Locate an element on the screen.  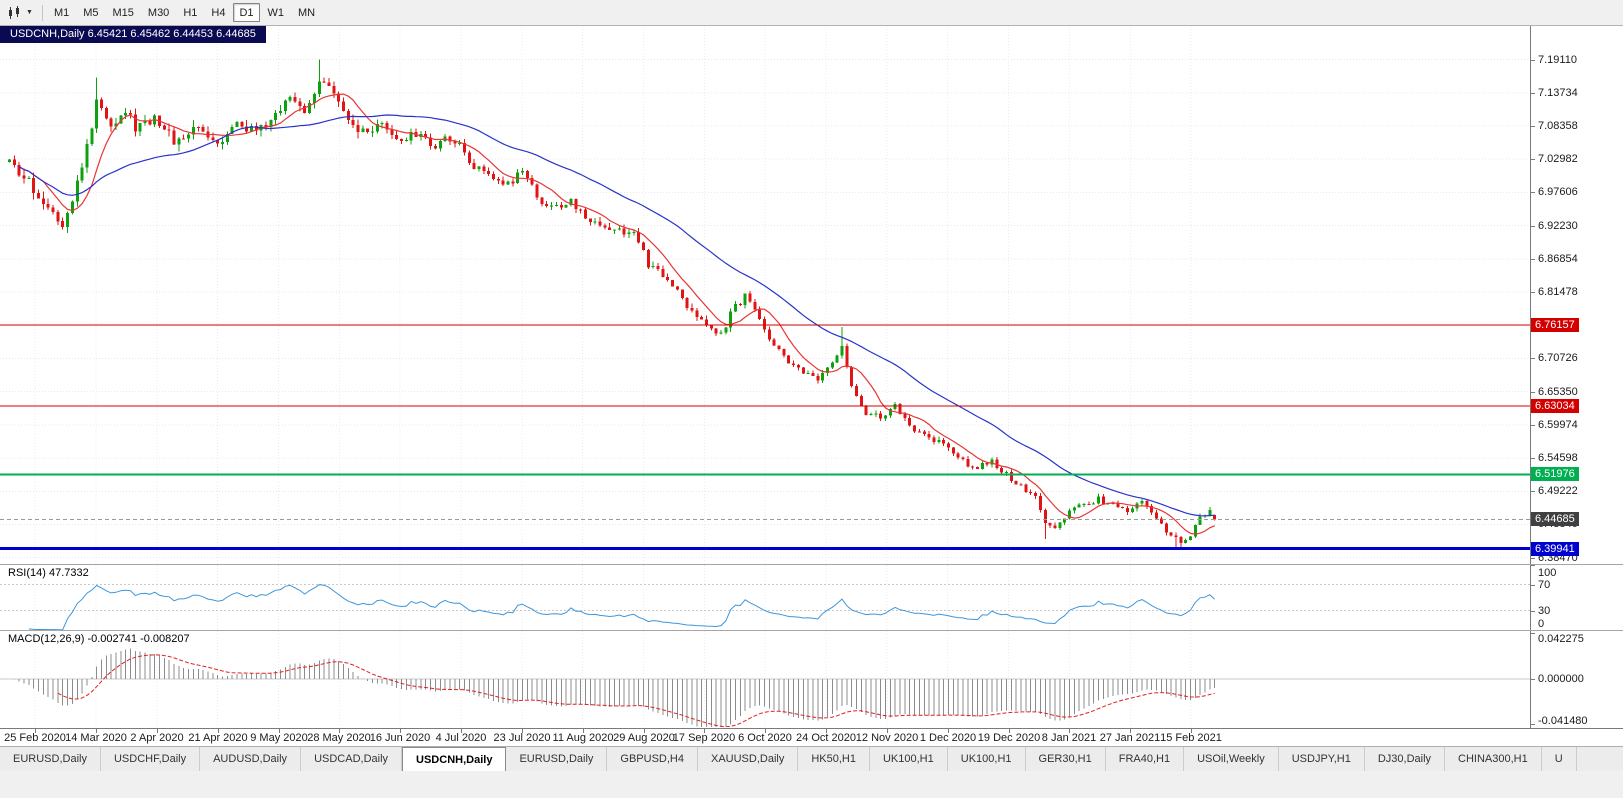
symbol-tab-fra40-h1: FRA40,H1 is located at coordinates (1145, 759).